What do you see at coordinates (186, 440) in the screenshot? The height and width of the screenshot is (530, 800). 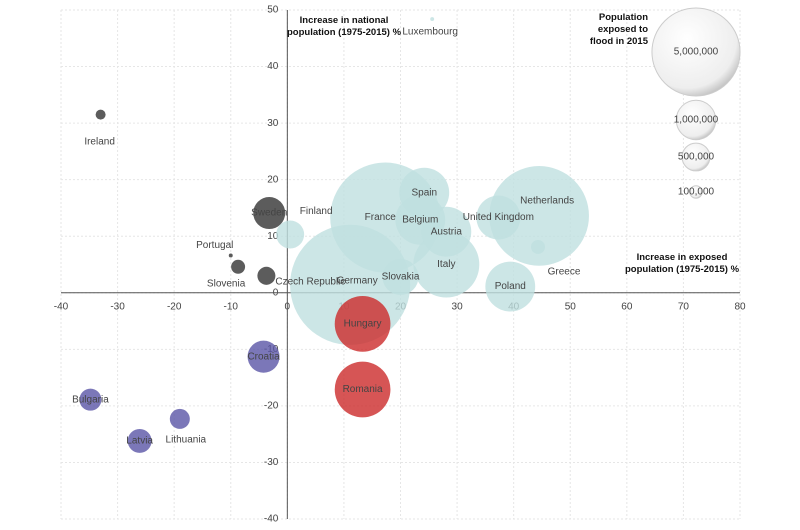 I see `bubble-label: Lithuania` at bounding box center [186, 440].